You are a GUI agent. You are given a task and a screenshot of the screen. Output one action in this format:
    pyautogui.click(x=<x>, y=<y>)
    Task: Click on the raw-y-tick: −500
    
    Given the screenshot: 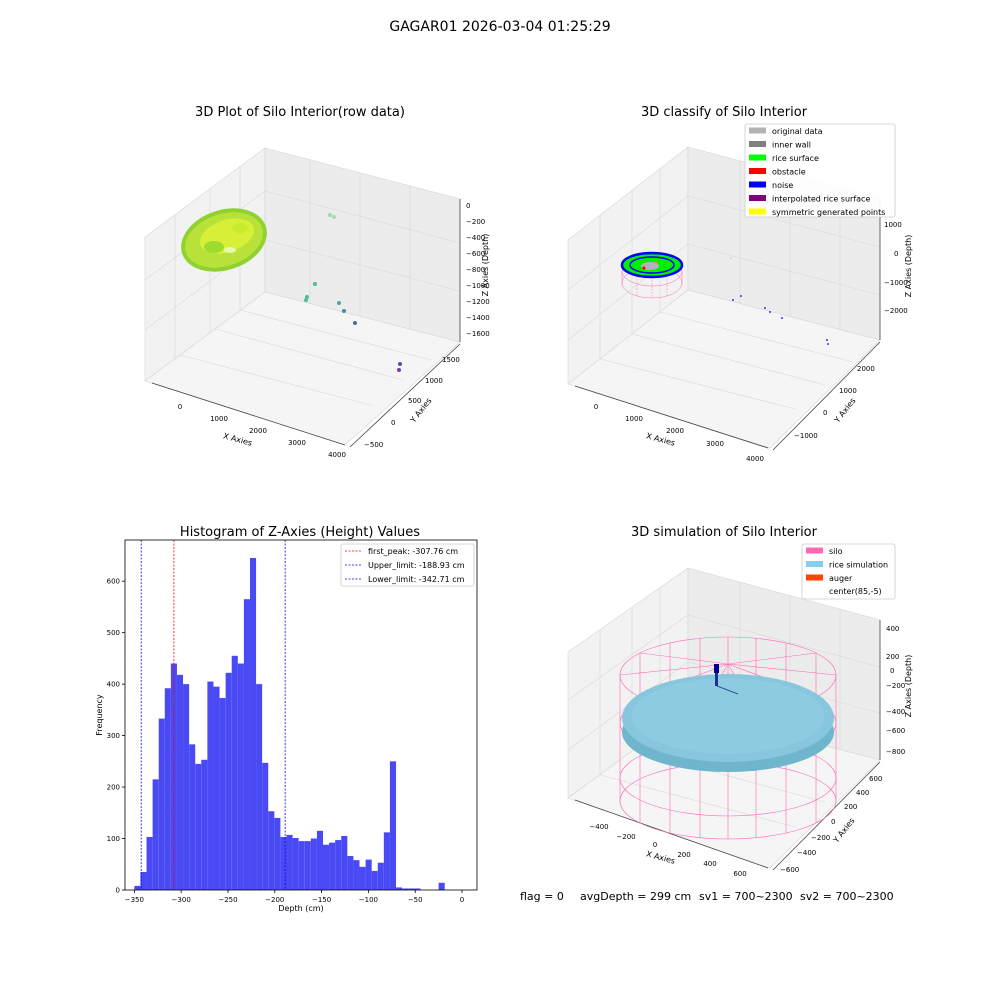 What is the action you would take?
    pyautogui.click(x=373, y=445)
    